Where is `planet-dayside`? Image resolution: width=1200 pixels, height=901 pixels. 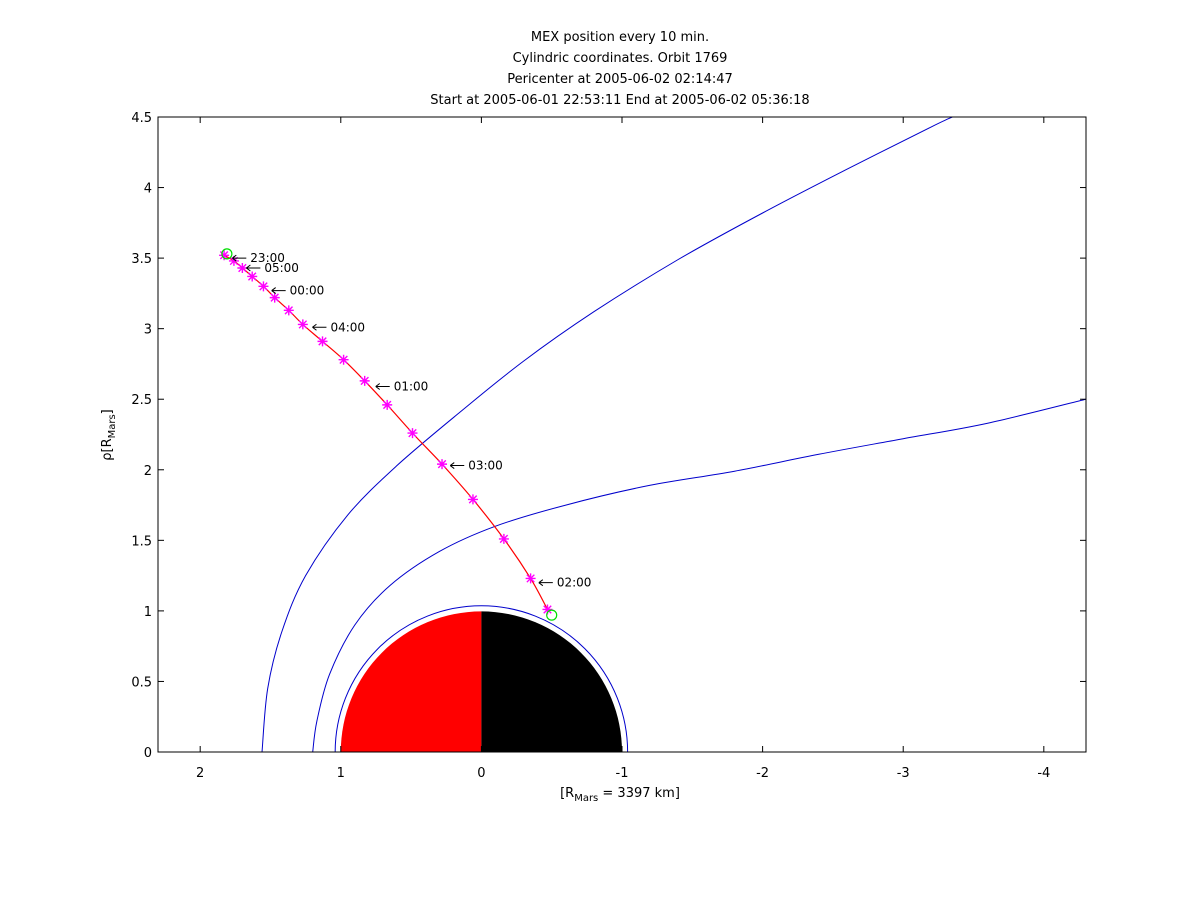 planet-dayside is located at coordinates (411, 681).